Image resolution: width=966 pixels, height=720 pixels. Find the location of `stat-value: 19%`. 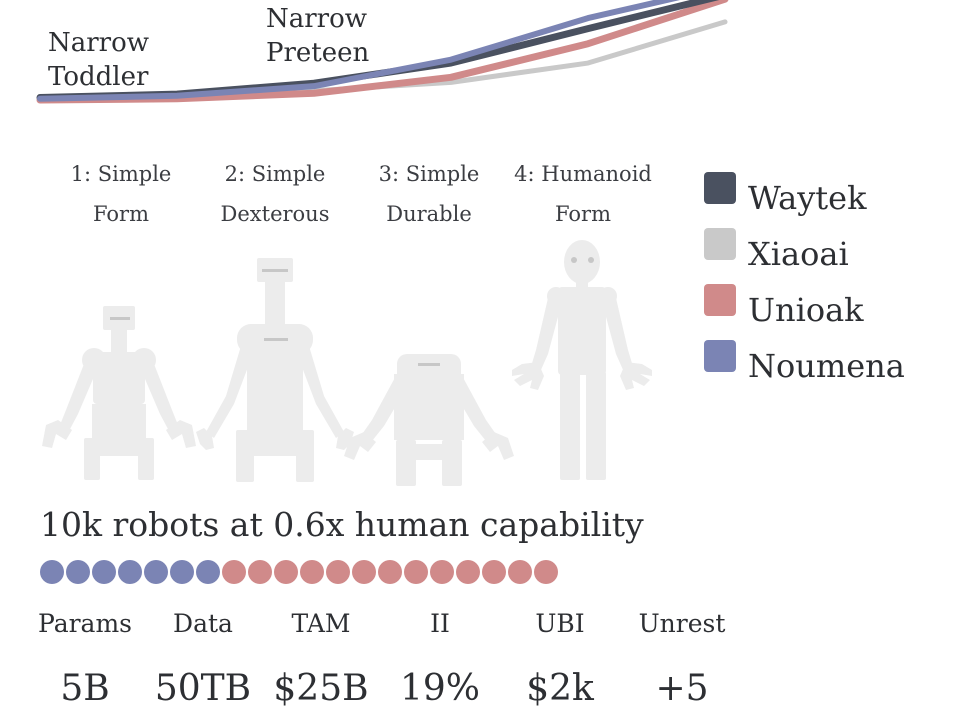

stat-value: 19% is located at coordinates (439, 688).